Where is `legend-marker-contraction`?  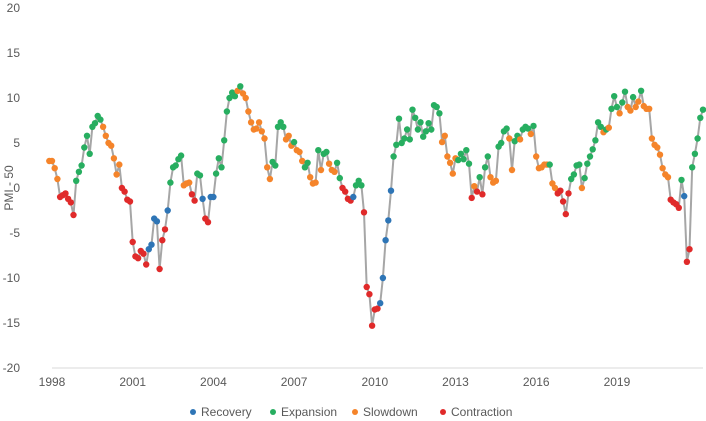 legend-marker-contraction is located at coordinates (443, 412).